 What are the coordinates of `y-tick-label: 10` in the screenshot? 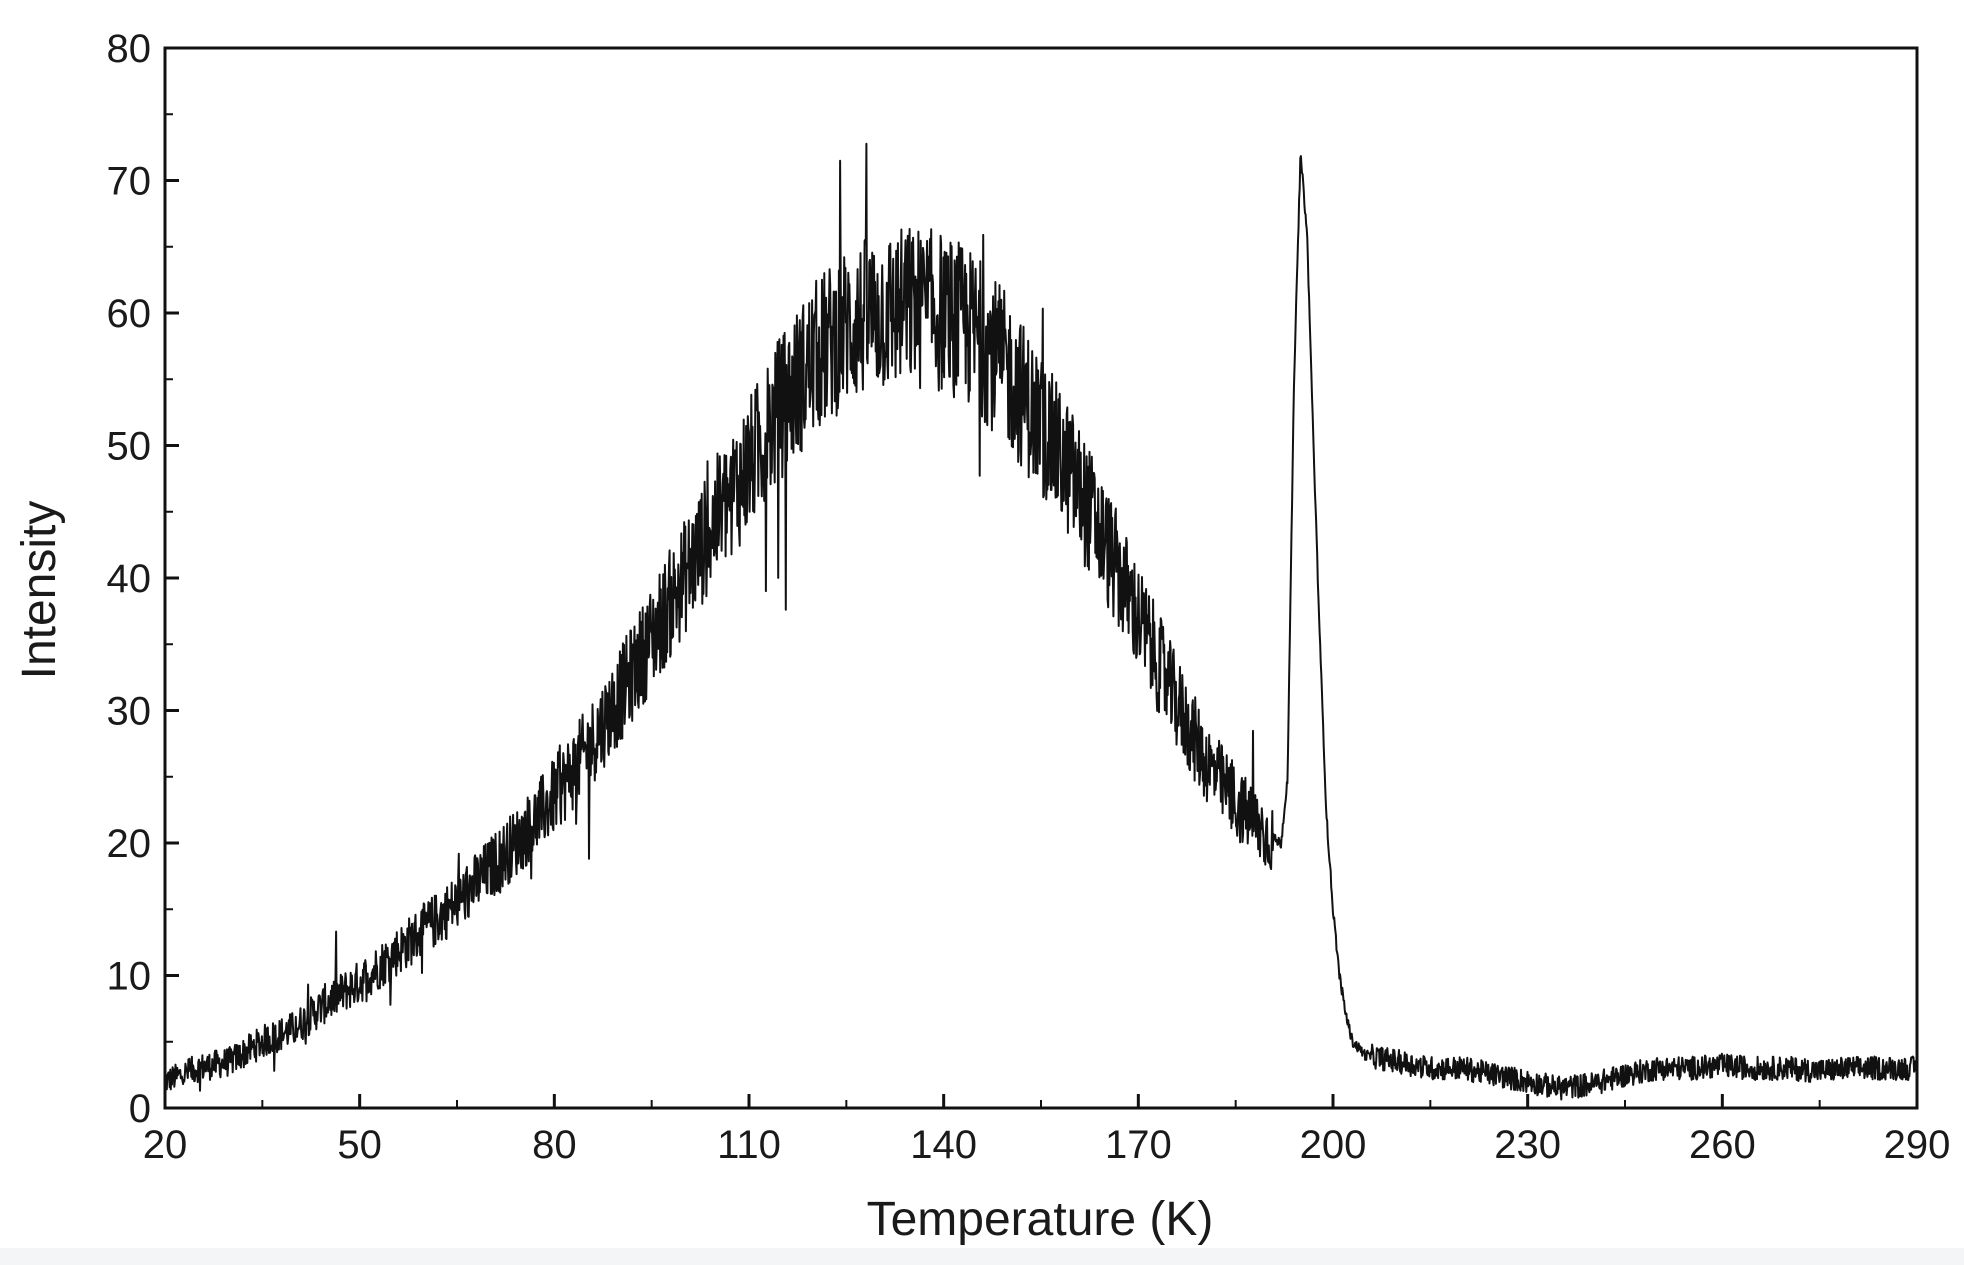 It's located at (129, 977).